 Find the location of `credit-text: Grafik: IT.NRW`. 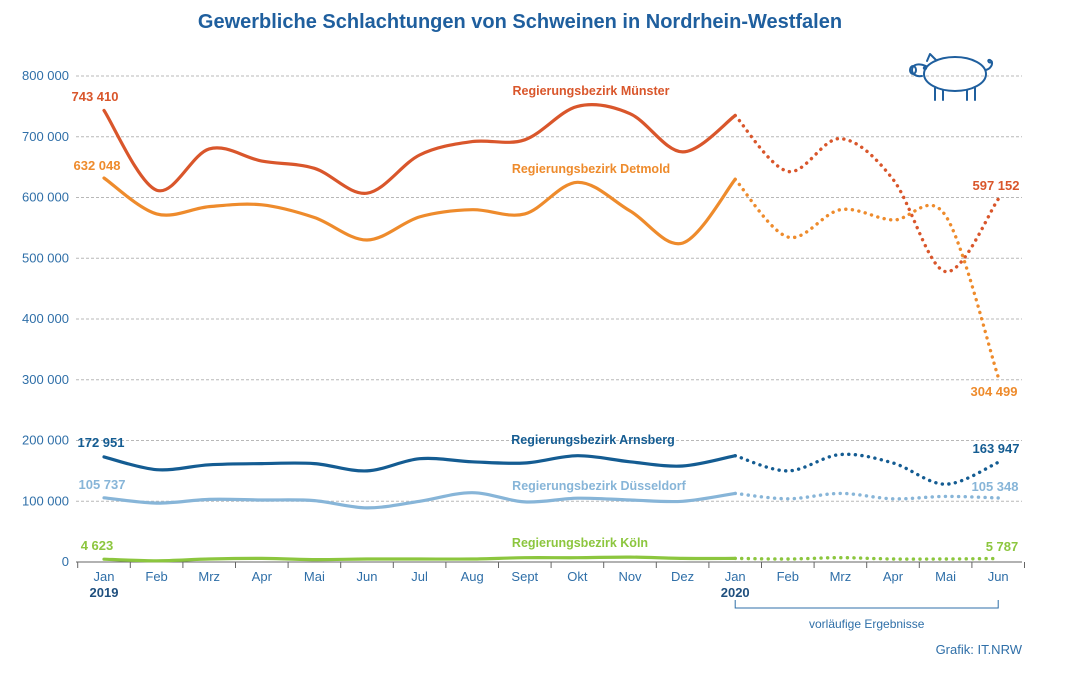

credit-text: Grafik: IT.NRW is located at coordinates (979, 649).